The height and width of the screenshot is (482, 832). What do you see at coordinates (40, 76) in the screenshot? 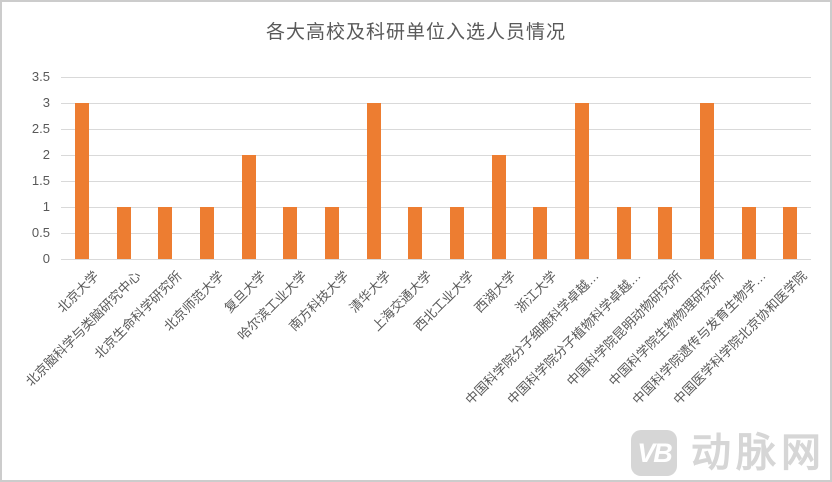
I see `y-tick-label: 3.5` at bounding box center [40, 76].